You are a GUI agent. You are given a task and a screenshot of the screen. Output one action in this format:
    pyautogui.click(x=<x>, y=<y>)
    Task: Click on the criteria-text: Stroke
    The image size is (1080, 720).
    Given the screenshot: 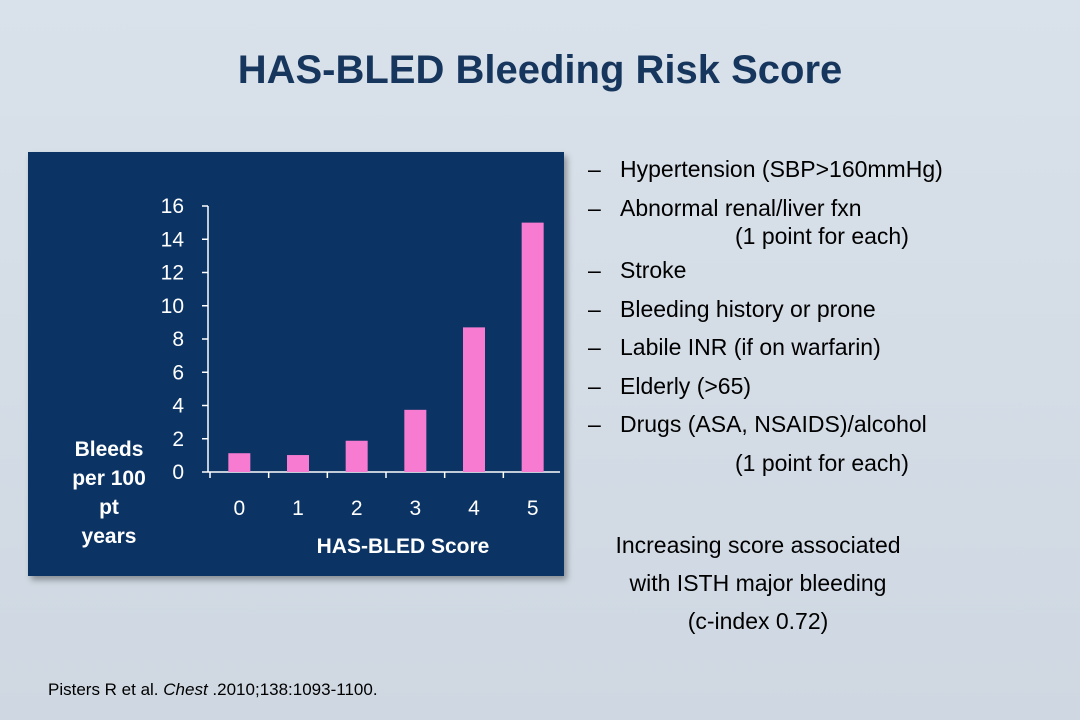 What is the action you would take?
    pyautogui.click(x=653, y=270)
    